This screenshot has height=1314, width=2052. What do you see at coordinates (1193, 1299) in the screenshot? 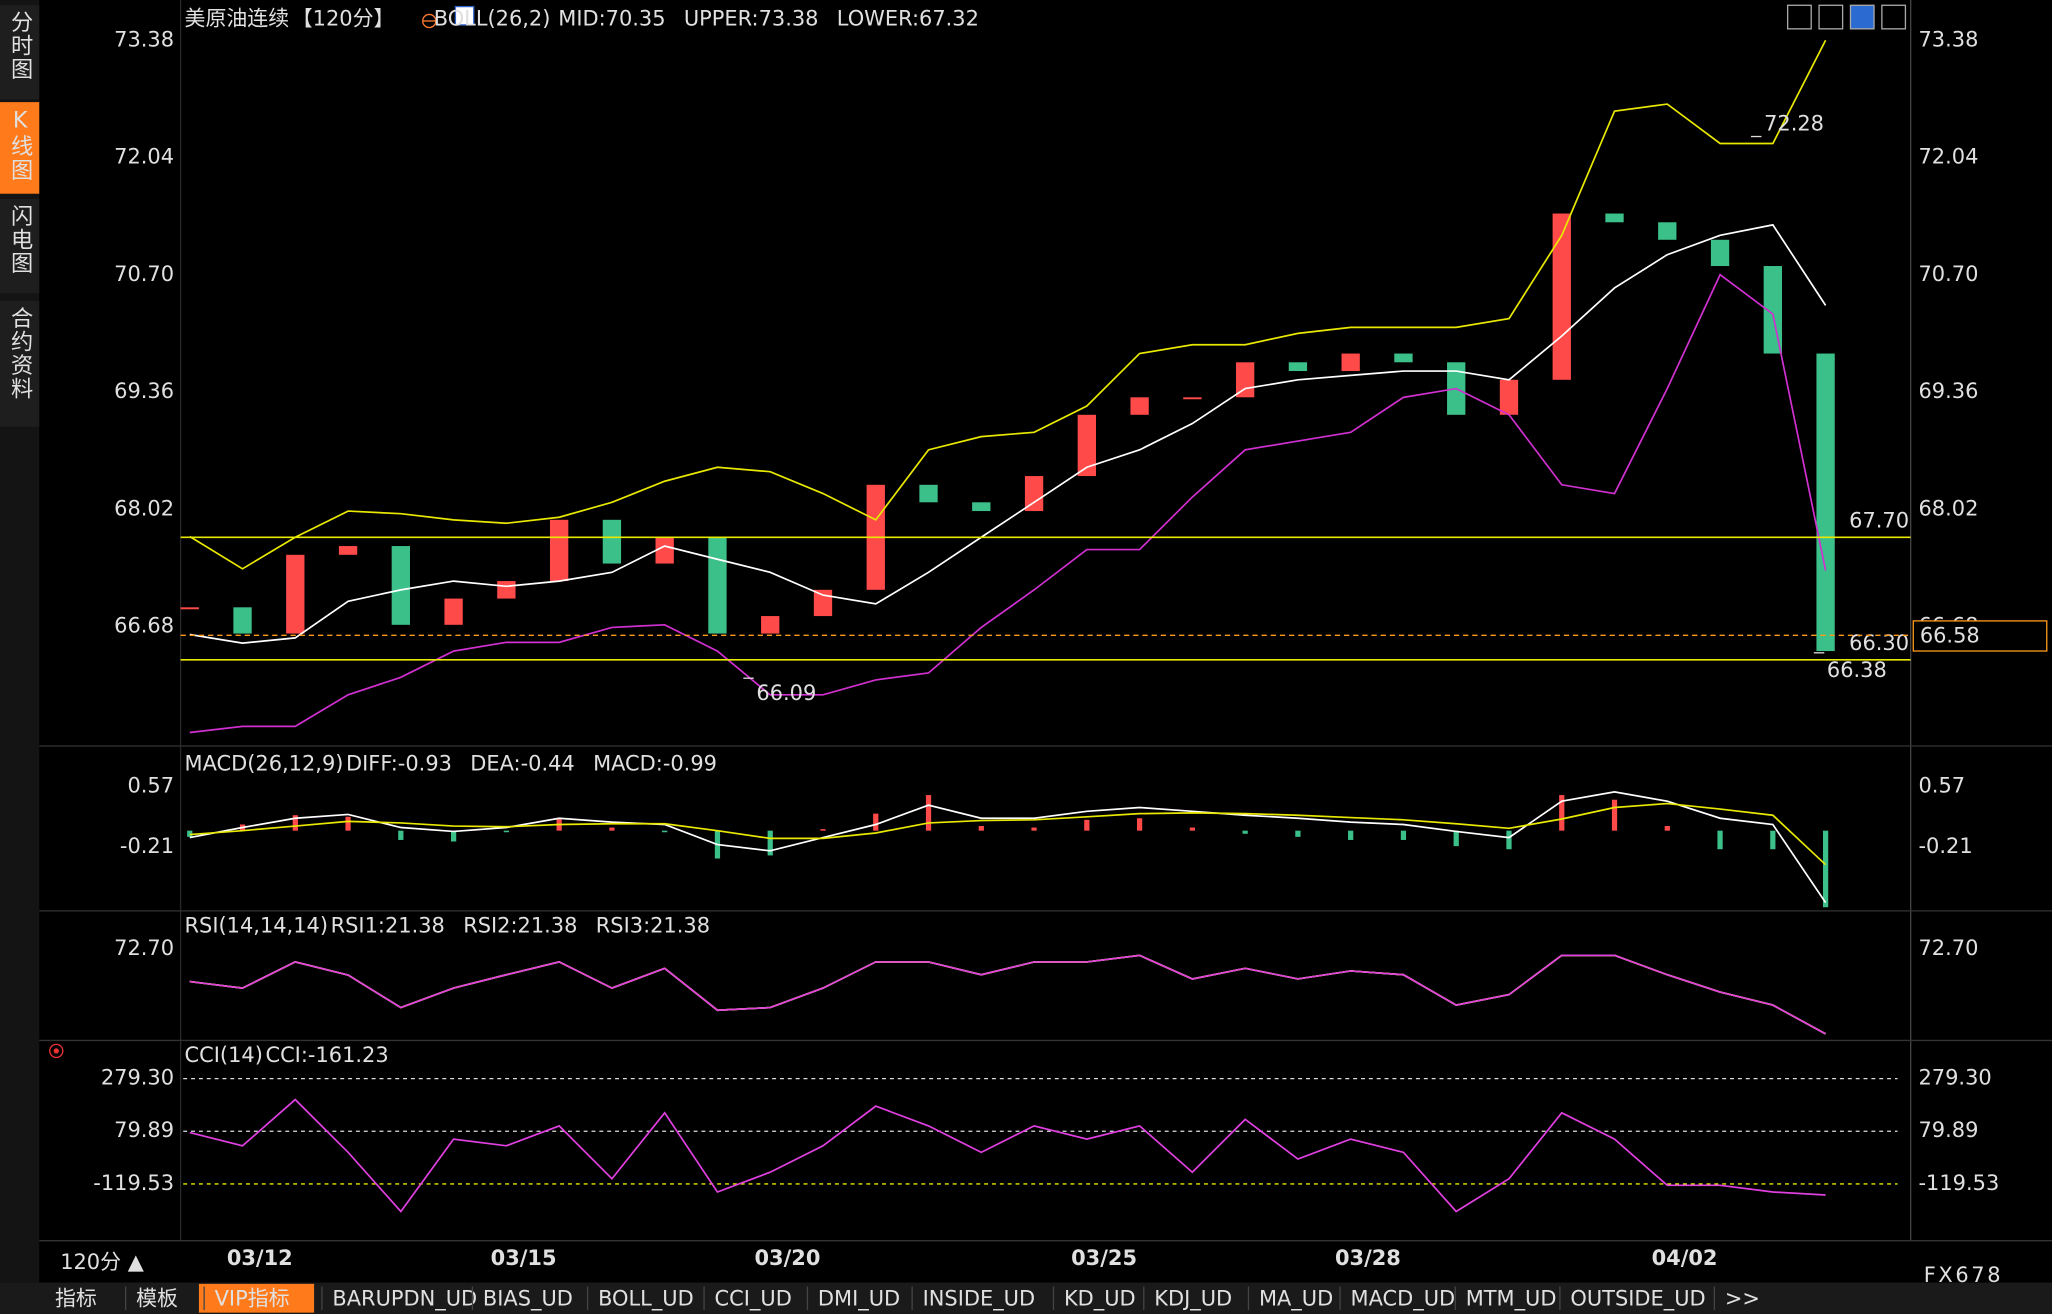
I see `bottom-tab: KDJ_UD` at bounding box center [1193, 1299].